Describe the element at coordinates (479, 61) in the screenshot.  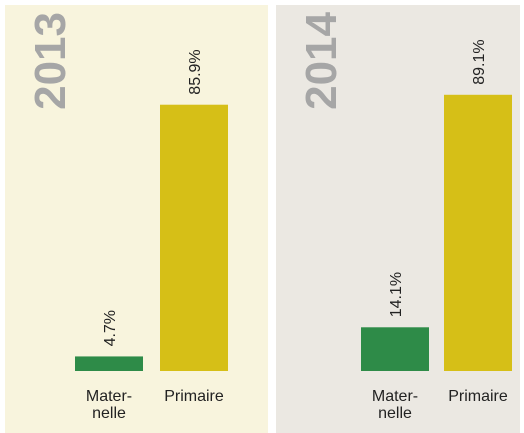
I see `value-label: 89.1%` at that location.